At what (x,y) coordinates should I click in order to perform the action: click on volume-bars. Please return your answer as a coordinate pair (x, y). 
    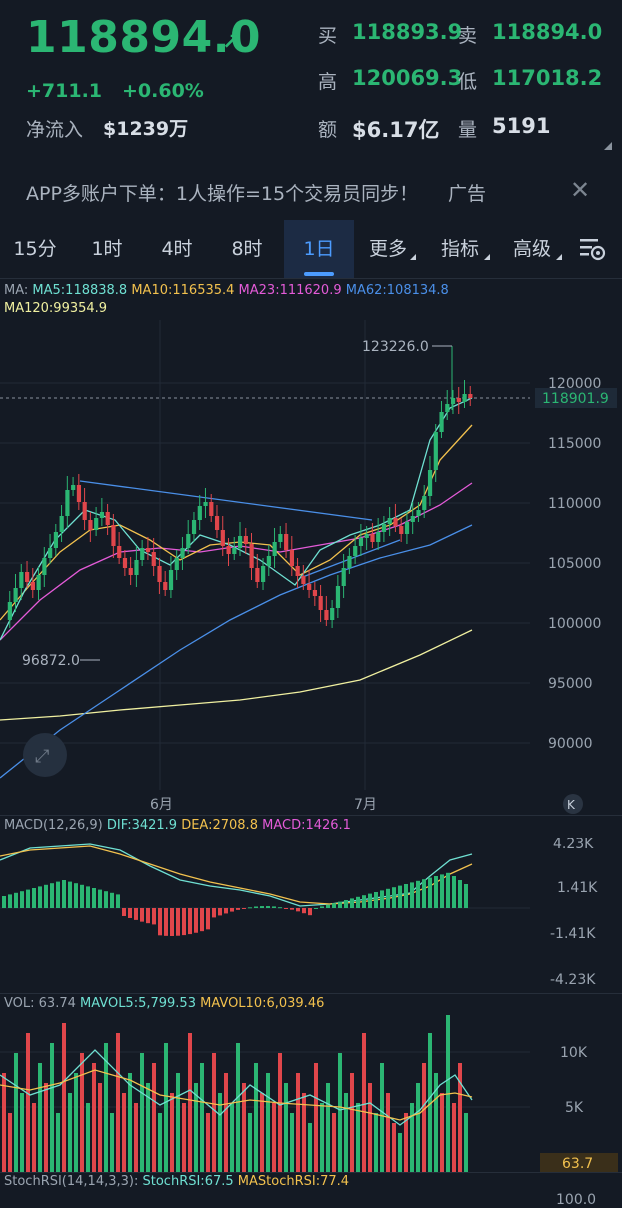
    Looking at the image, I should click on (235, 1094).